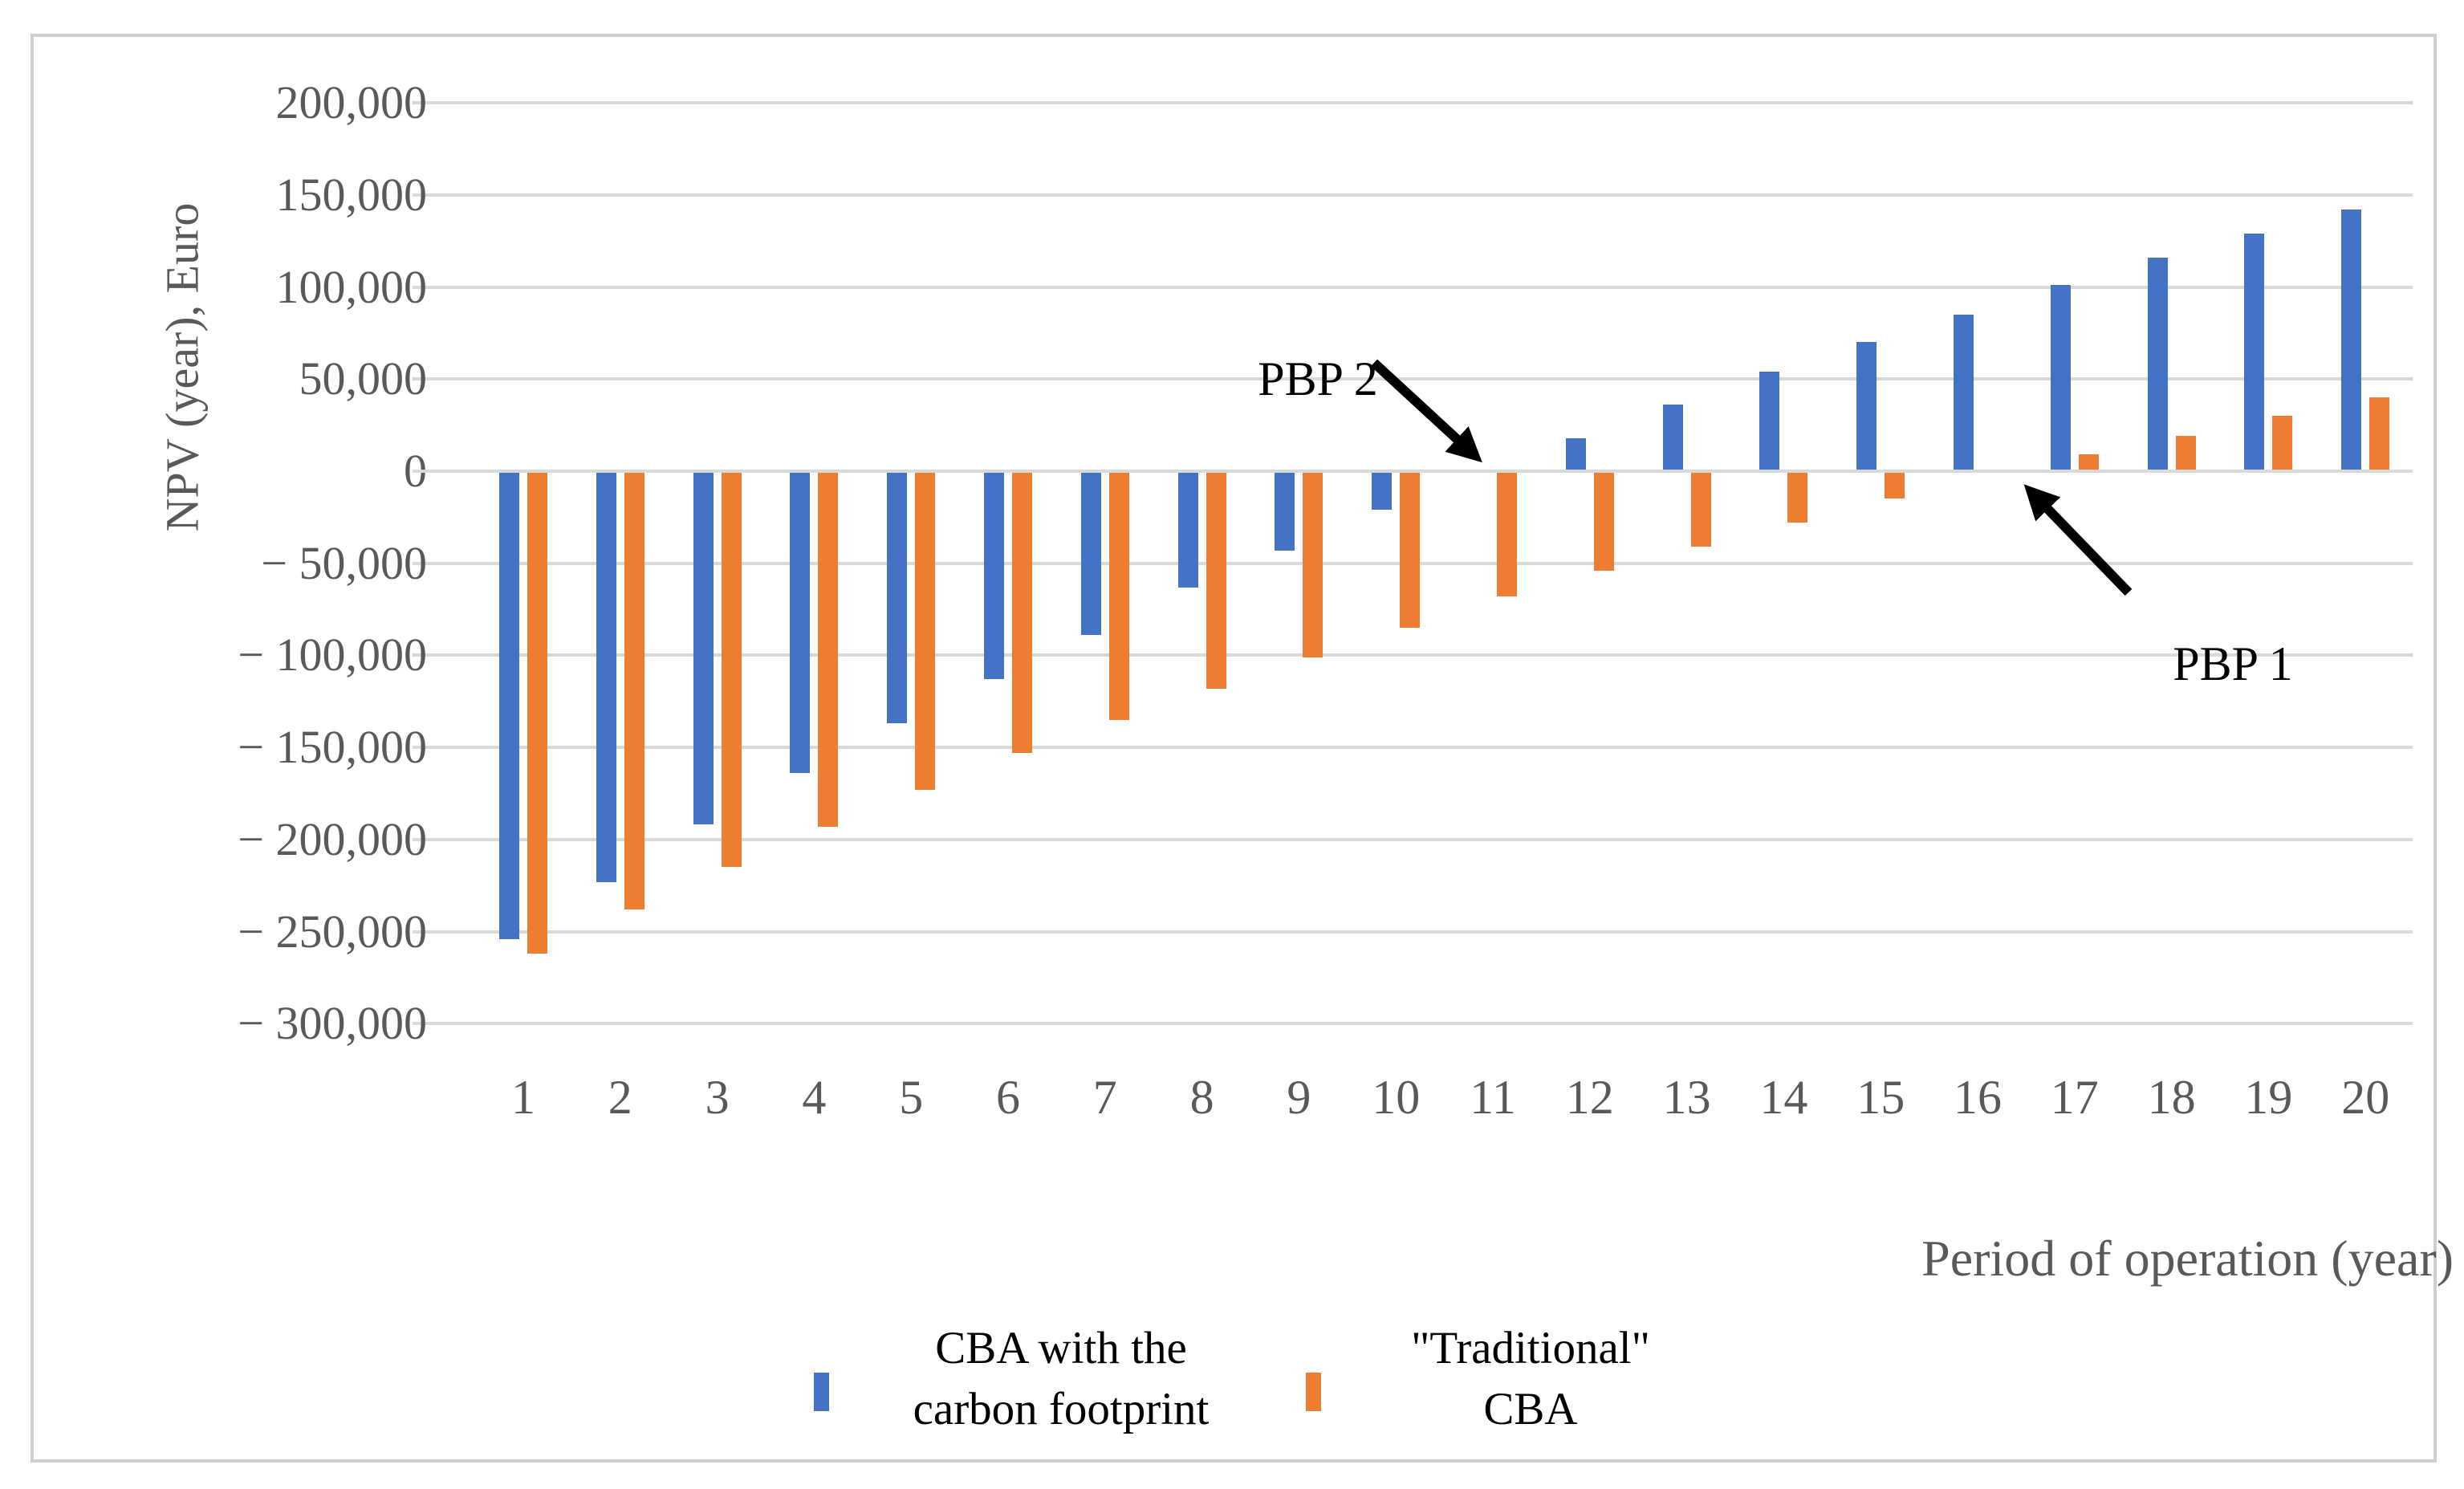 The width and height of the screenshot is (2464, 1489). I want to click on x-tick-label: 6, so click(1008, 1097).